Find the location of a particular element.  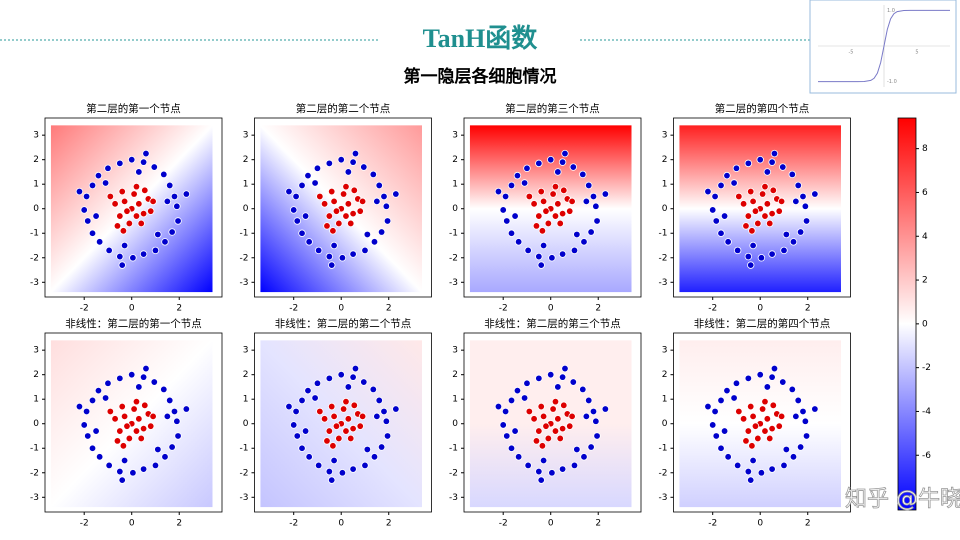

subplot-title: 非线性：第二层的第二个节点 is located at coordinates (343, 323).